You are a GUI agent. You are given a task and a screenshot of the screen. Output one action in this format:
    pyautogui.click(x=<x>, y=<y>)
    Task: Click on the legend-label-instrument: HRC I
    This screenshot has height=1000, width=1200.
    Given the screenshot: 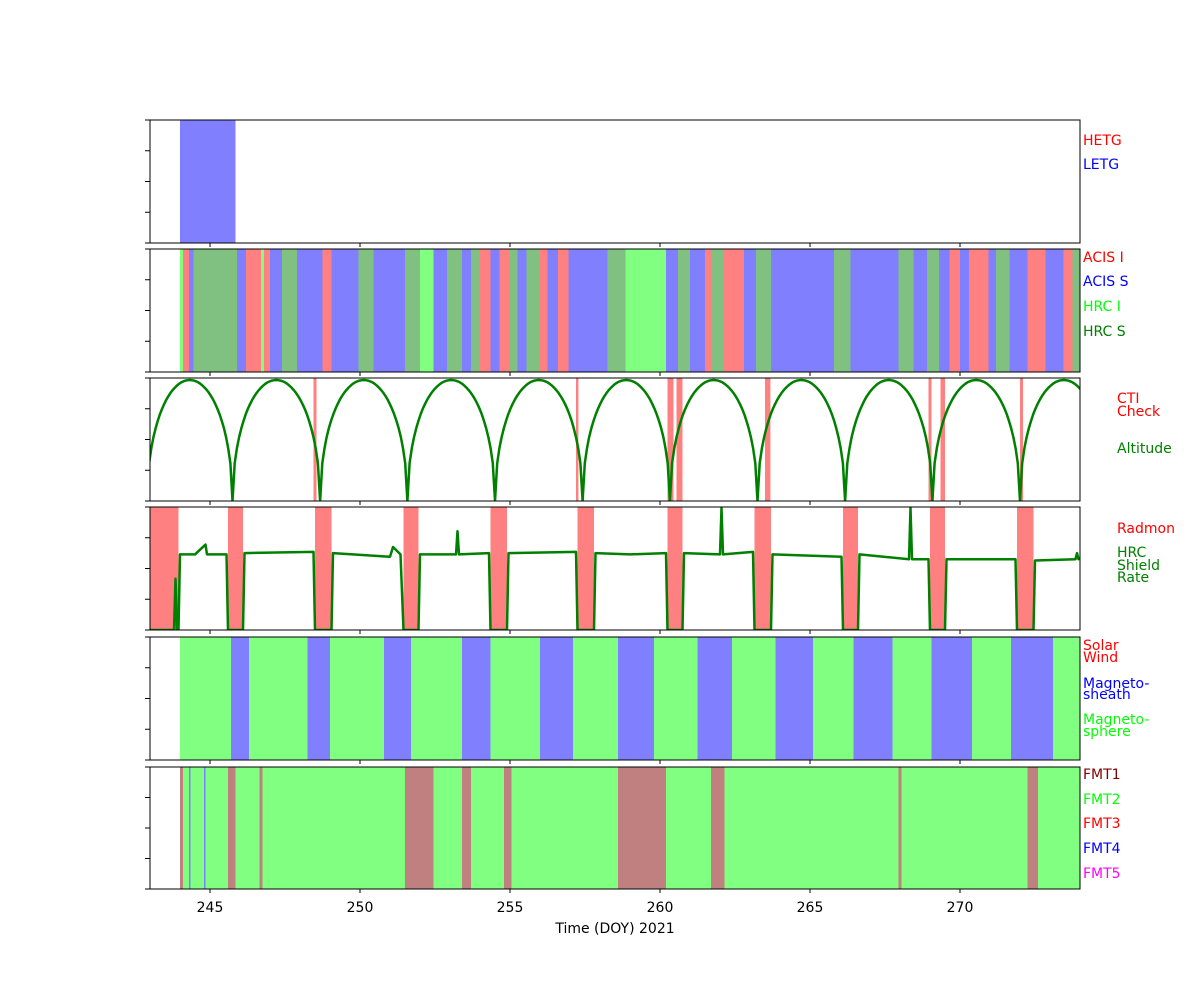 What is the action you would take?
    pyautogui.click(x=1102, y=307)
    